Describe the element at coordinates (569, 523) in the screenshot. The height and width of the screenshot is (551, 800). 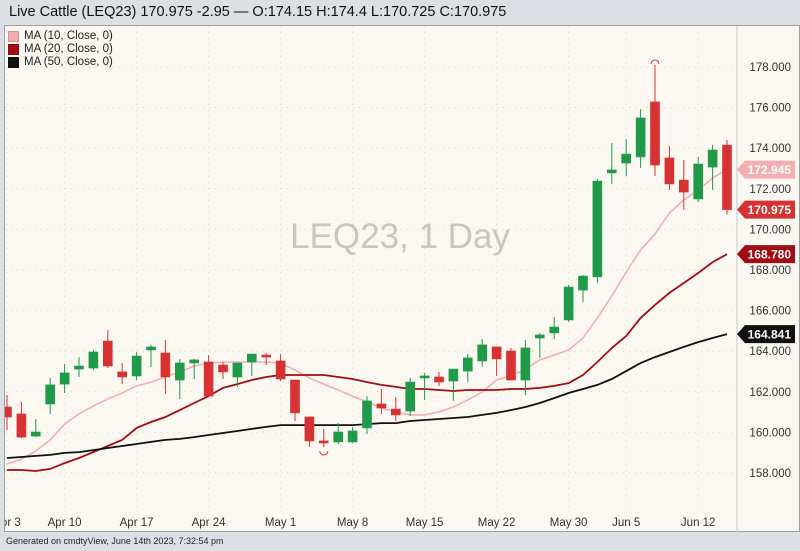
I see `x-tick-label: May 30` at that location.